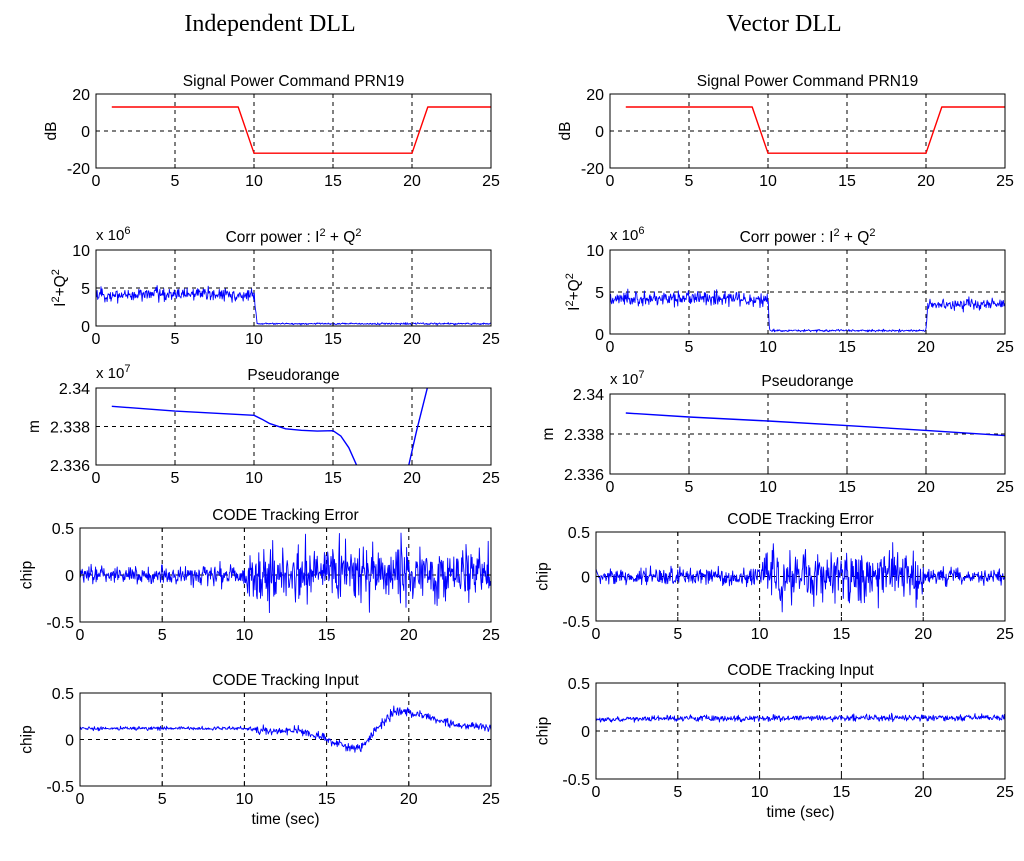  Describe the element at coordinates (81, 95) in the screenshot. I see `y-tick-label: 20` at that location.